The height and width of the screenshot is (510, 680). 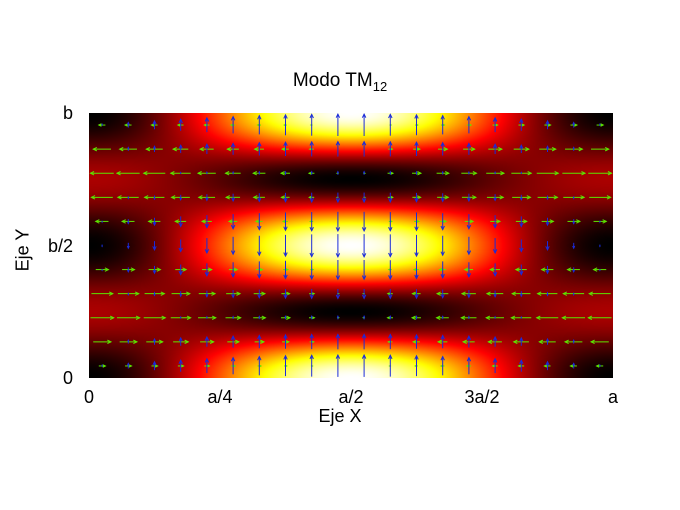 I want to click on y-tick-label: 0, so click(x=67, y=378).